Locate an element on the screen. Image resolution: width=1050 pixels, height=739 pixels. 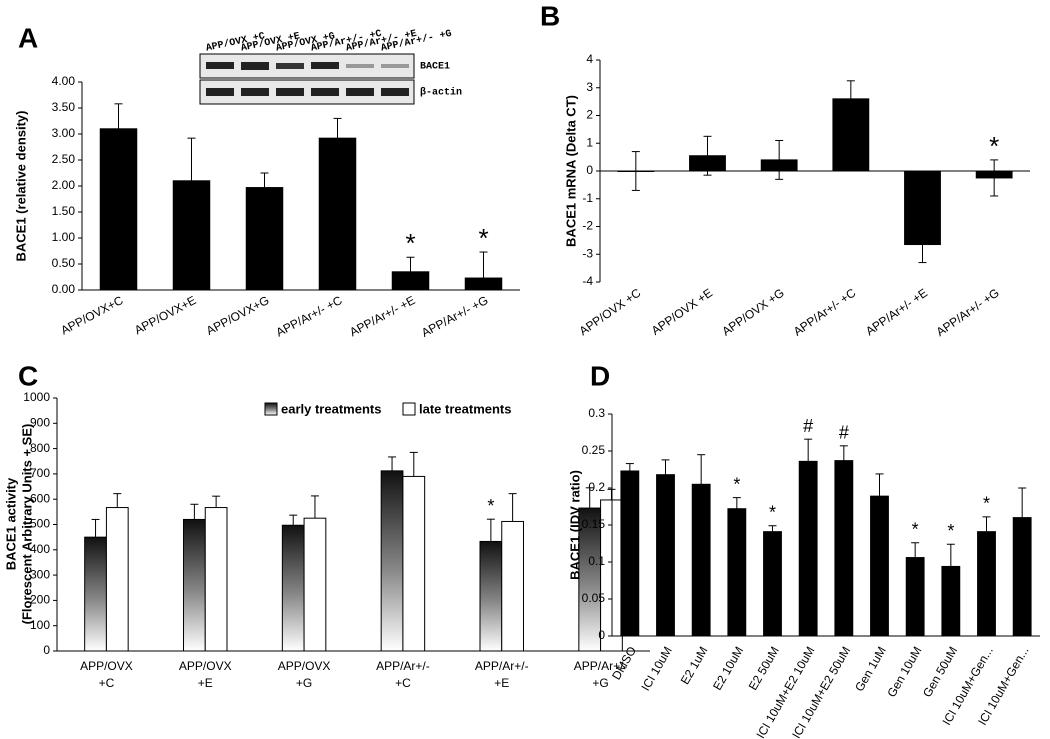
y-axis-title: BACE1 activity is located at coordinates (10, 523).